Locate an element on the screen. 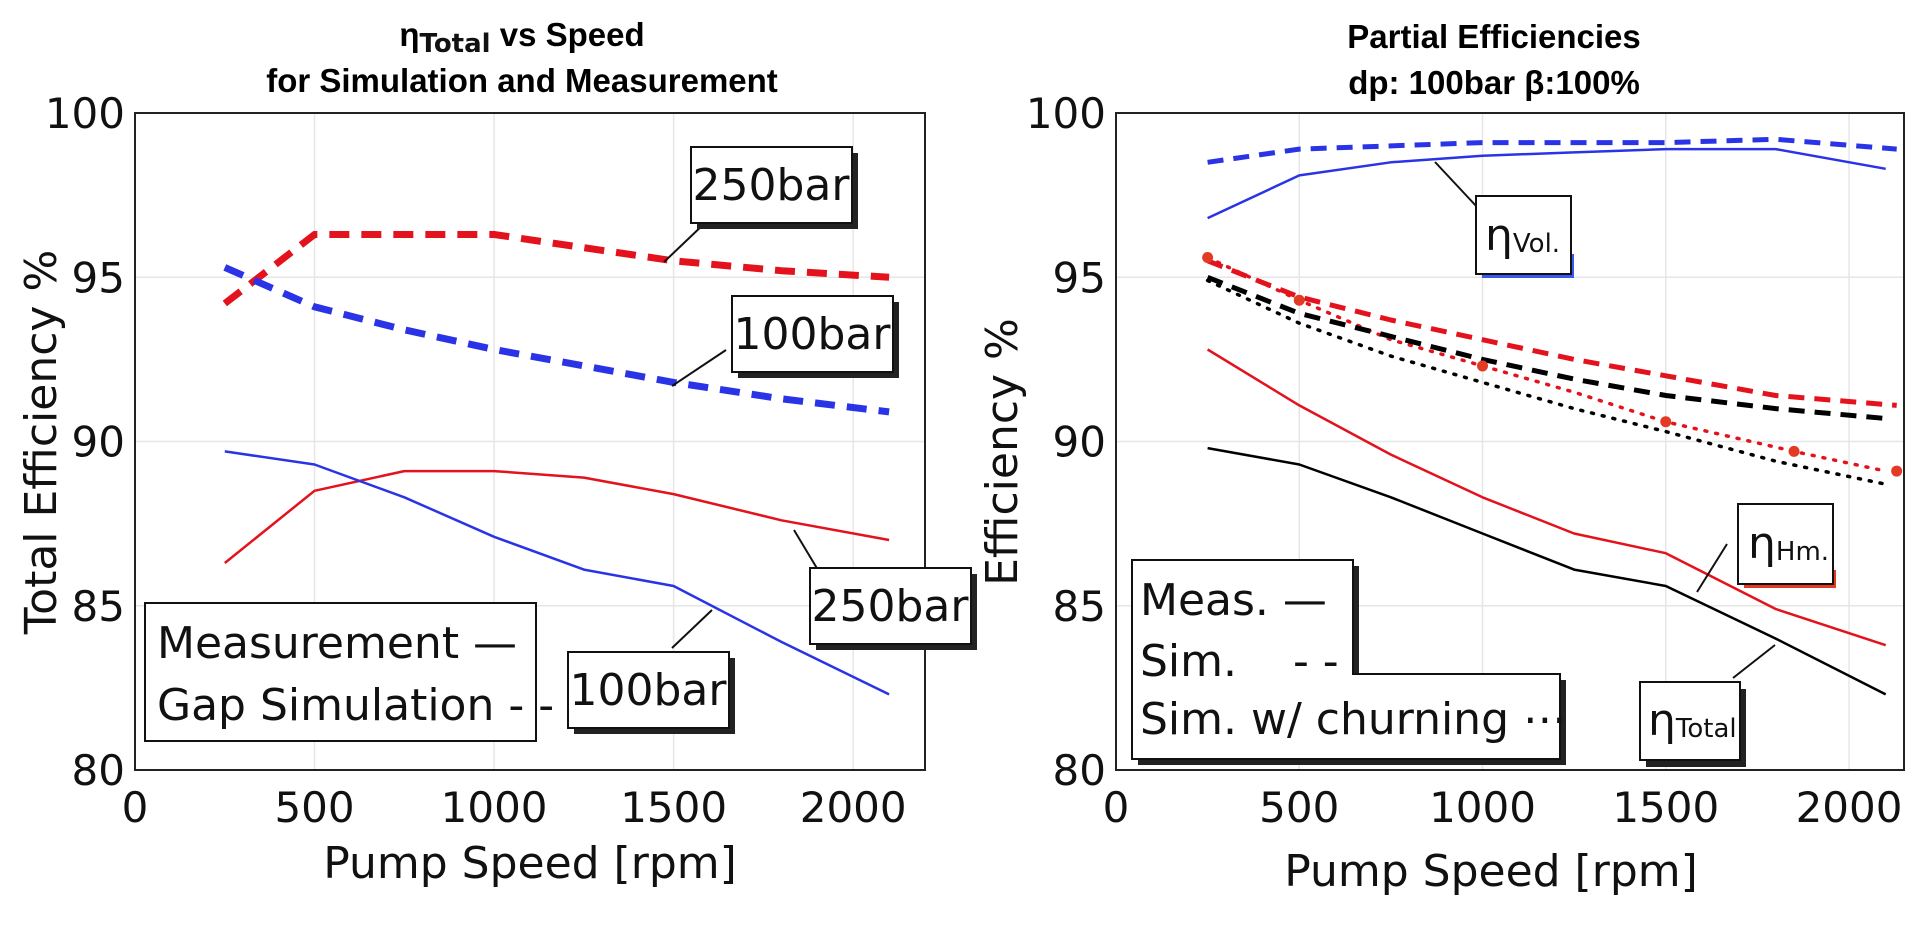 The height and width of the screenshot is (933, 1920). right-total-label: ηTotal is located at coordinates (1692, 720).